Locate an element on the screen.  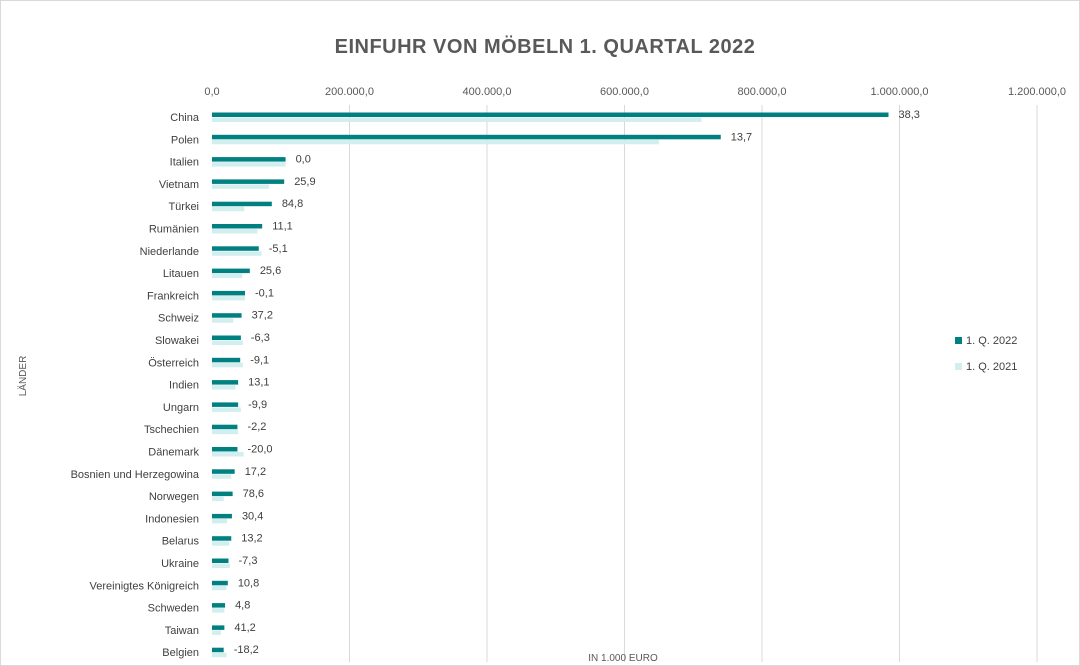
data-label: 17,2 is located at coordinates (255, 472).